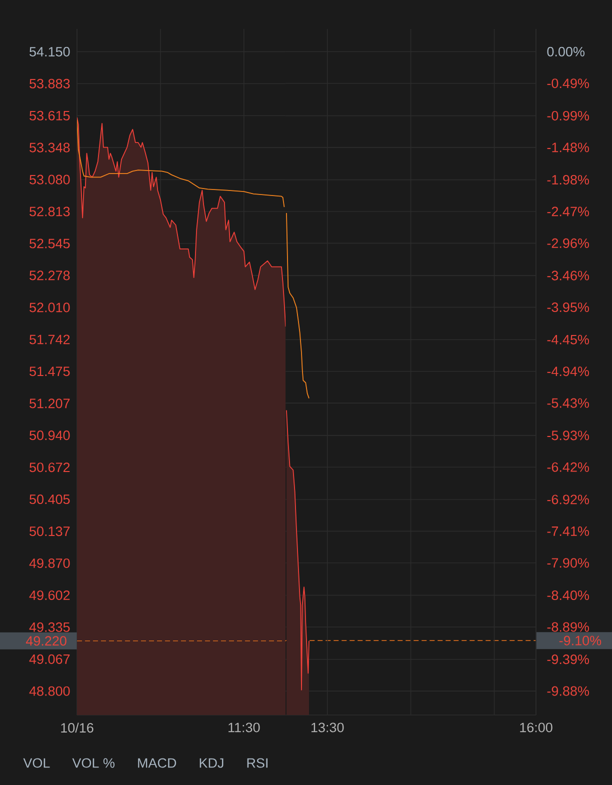 Image resolution: width=612 pixels, height=785 pixels. I want to click on y-tick-label: 52.278, so click(50, 275).